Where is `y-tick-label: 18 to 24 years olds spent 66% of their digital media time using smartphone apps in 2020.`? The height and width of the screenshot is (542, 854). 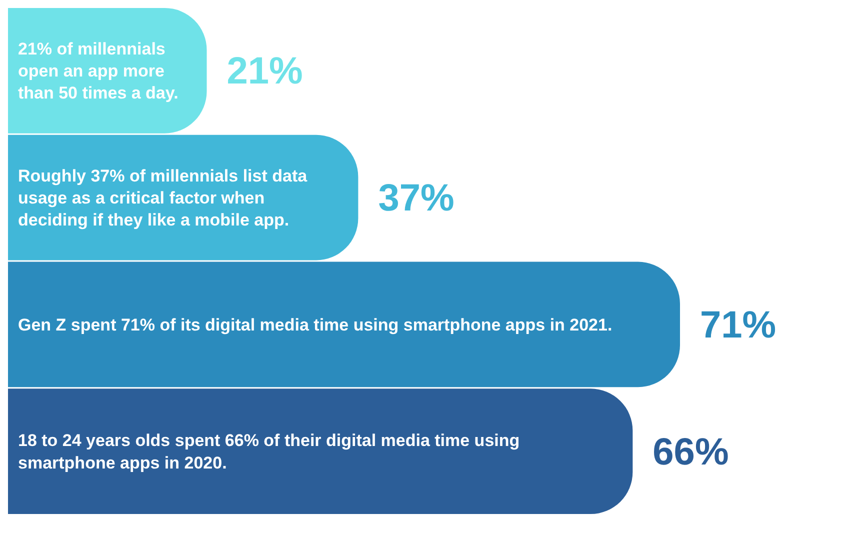 y-tick-label: 18 to 24 years olds spent 66% of their digital media time using smartphone apps in 2020. is located at coordinates (269, 451).